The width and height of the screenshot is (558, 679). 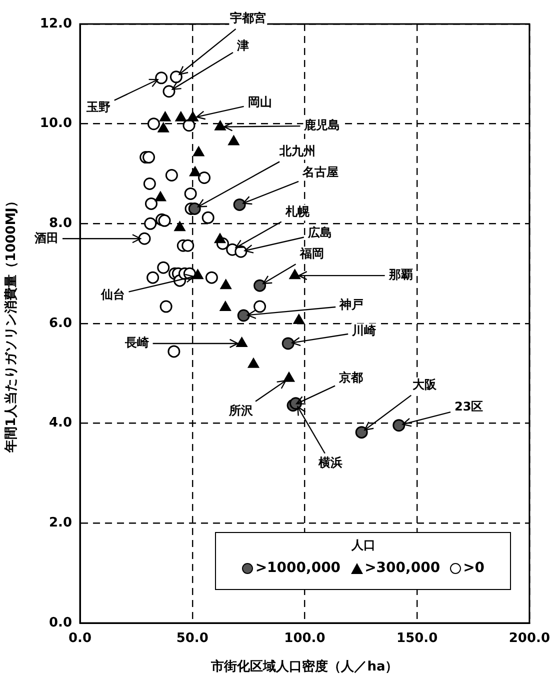 I want to click on annotation: 岡山, so click(x=260, y=101).